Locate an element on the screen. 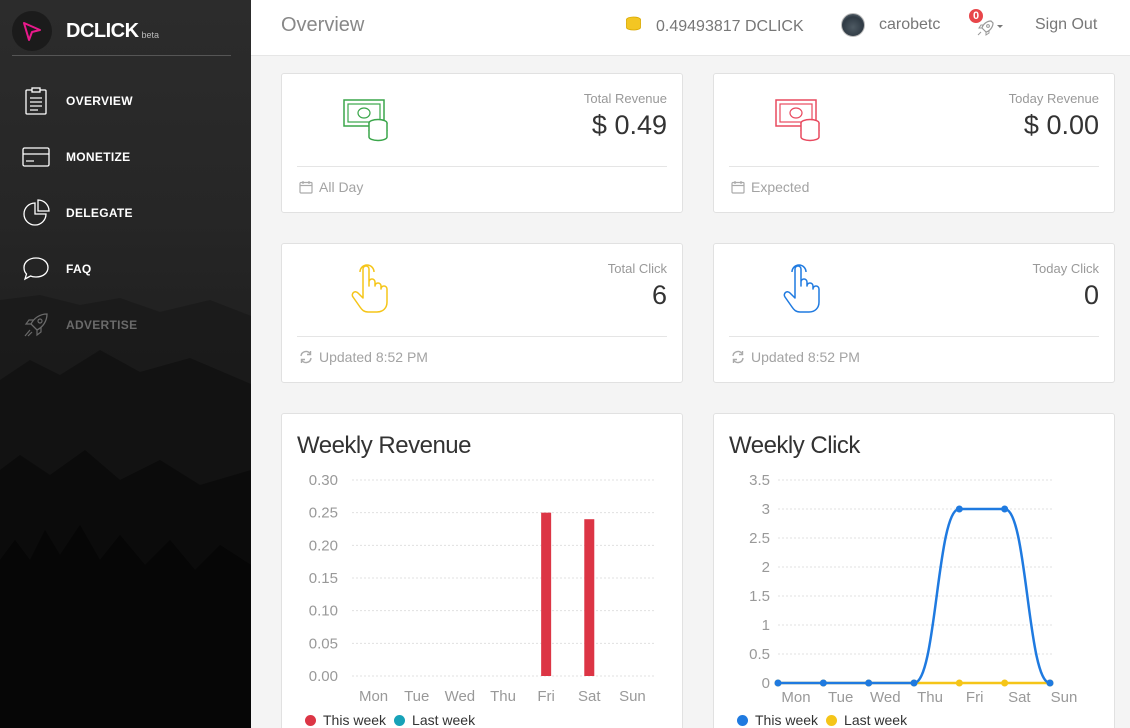 Image resolution: width=1130 pixels, height=728 pixels. sidebar-item-delegate: DELEGATE is located at coordinates (125, 213).